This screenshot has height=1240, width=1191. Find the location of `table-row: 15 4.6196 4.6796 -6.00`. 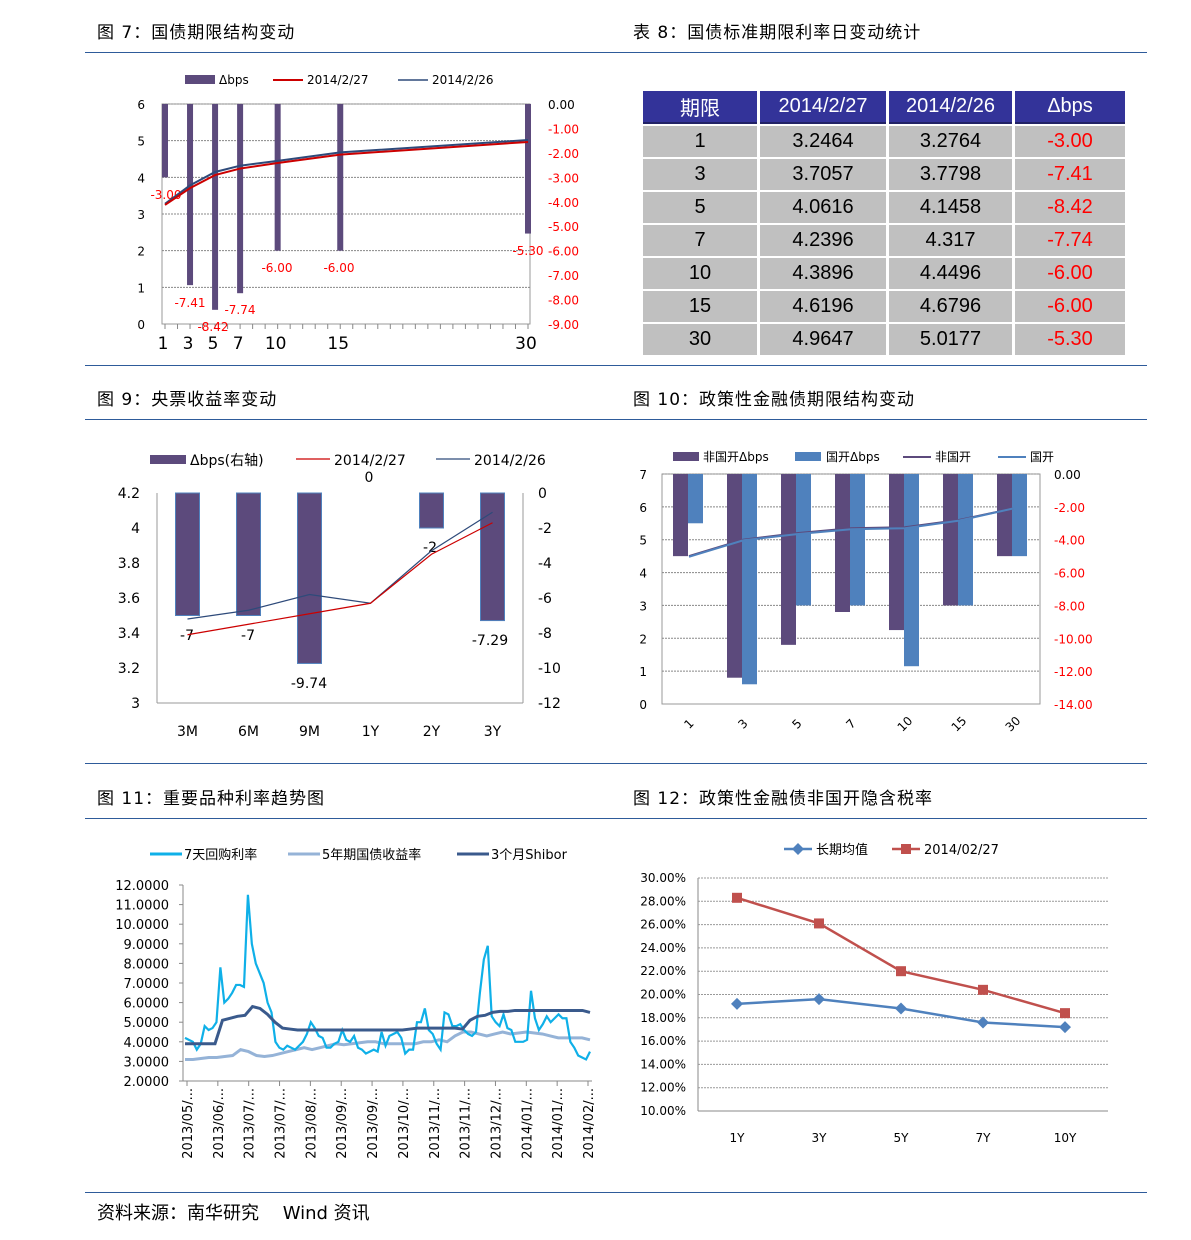

table-row: 15 4.6196 4.6796 -6.00 is located at coordinates (884, 306).